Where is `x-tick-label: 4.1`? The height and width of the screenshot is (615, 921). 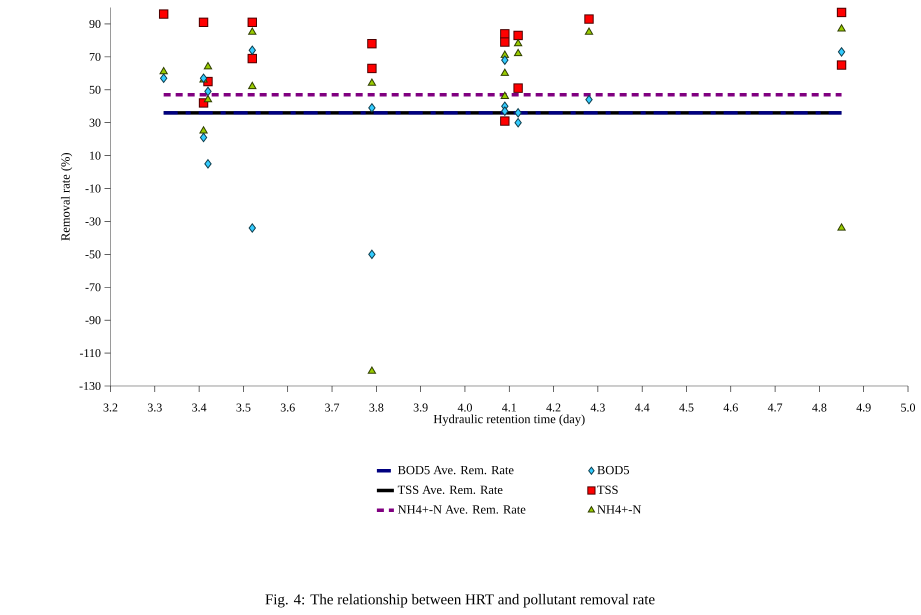
x-tick-label: 4.1 is located at coordinates (509, 408).